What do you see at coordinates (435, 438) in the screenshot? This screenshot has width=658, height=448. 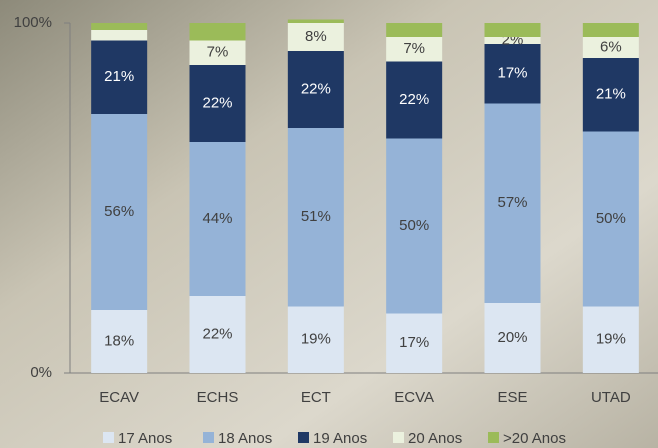 I see `legend-label: 20 Anos` at bounding box center [435, 438].